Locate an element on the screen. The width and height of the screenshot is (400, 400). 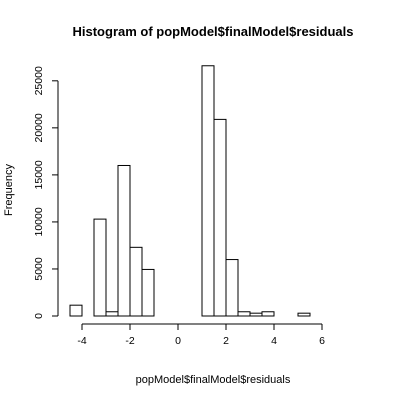
y-tick-label-4: 20000 is located at coordinates (39, 127).